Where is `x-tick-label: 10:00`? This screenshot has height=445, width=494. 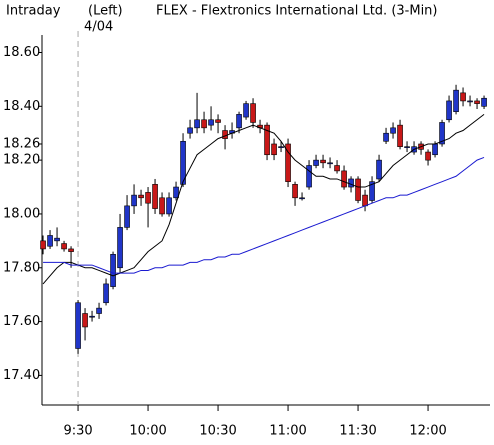
x-tick-label: 10:00 is located at coordinates (147, 431).